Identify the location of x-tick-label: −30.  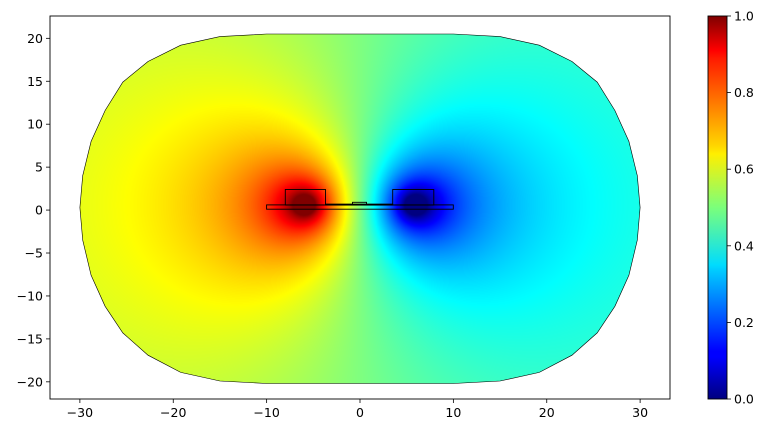
(80, 412).